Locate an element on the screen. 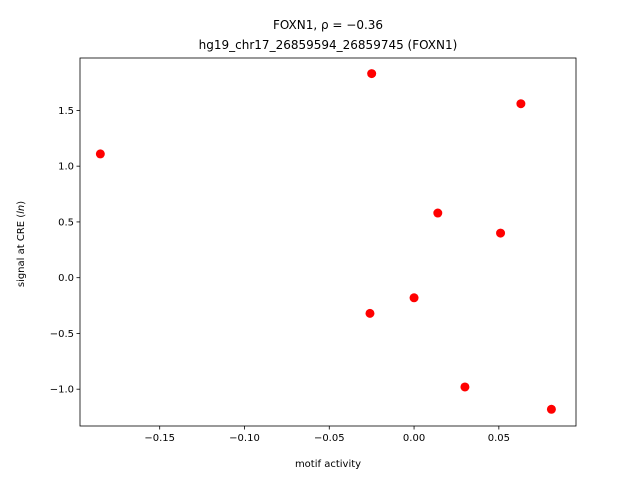  x-tick-label: −0.05 is located at coordinates (329, 438).